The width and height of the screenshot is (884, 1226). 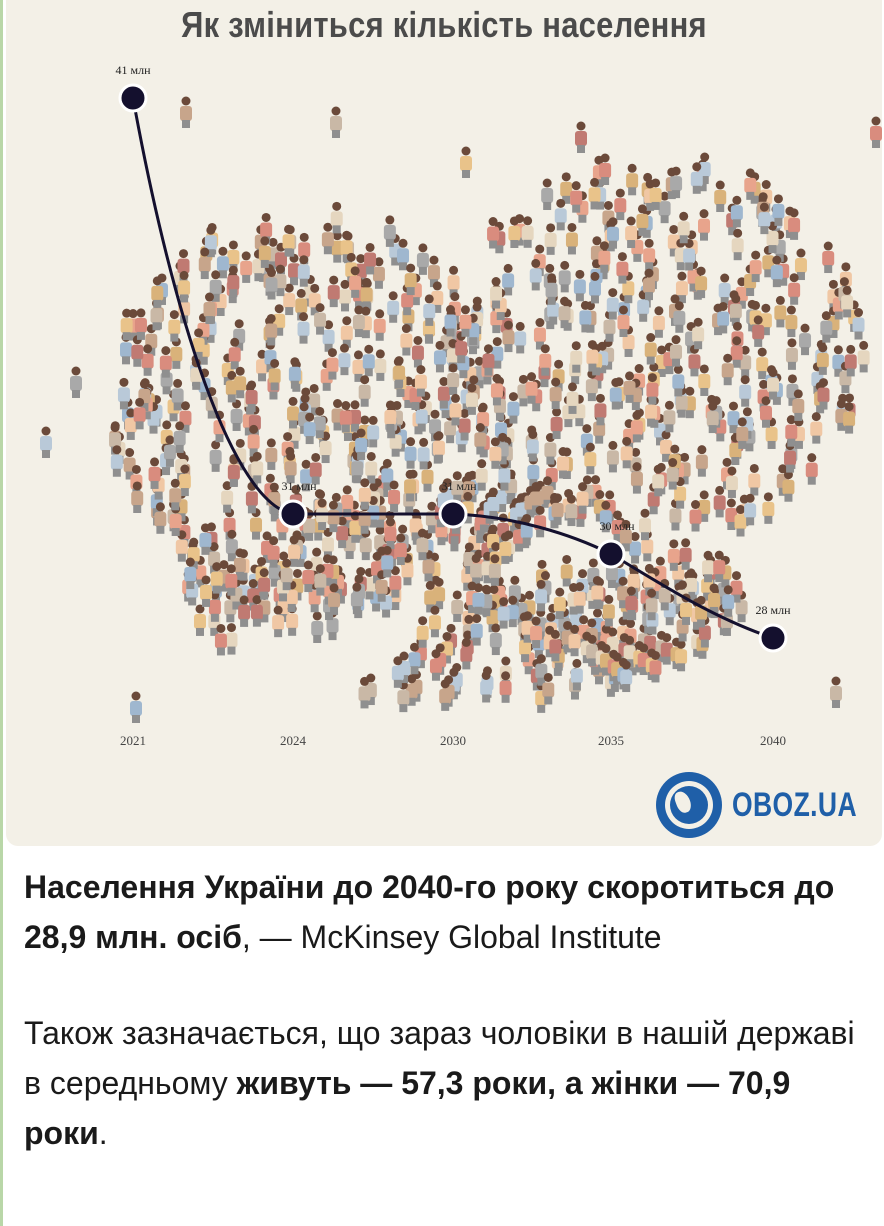 I want to click on x-tick-label: 2024, so click(x=293, y=740).